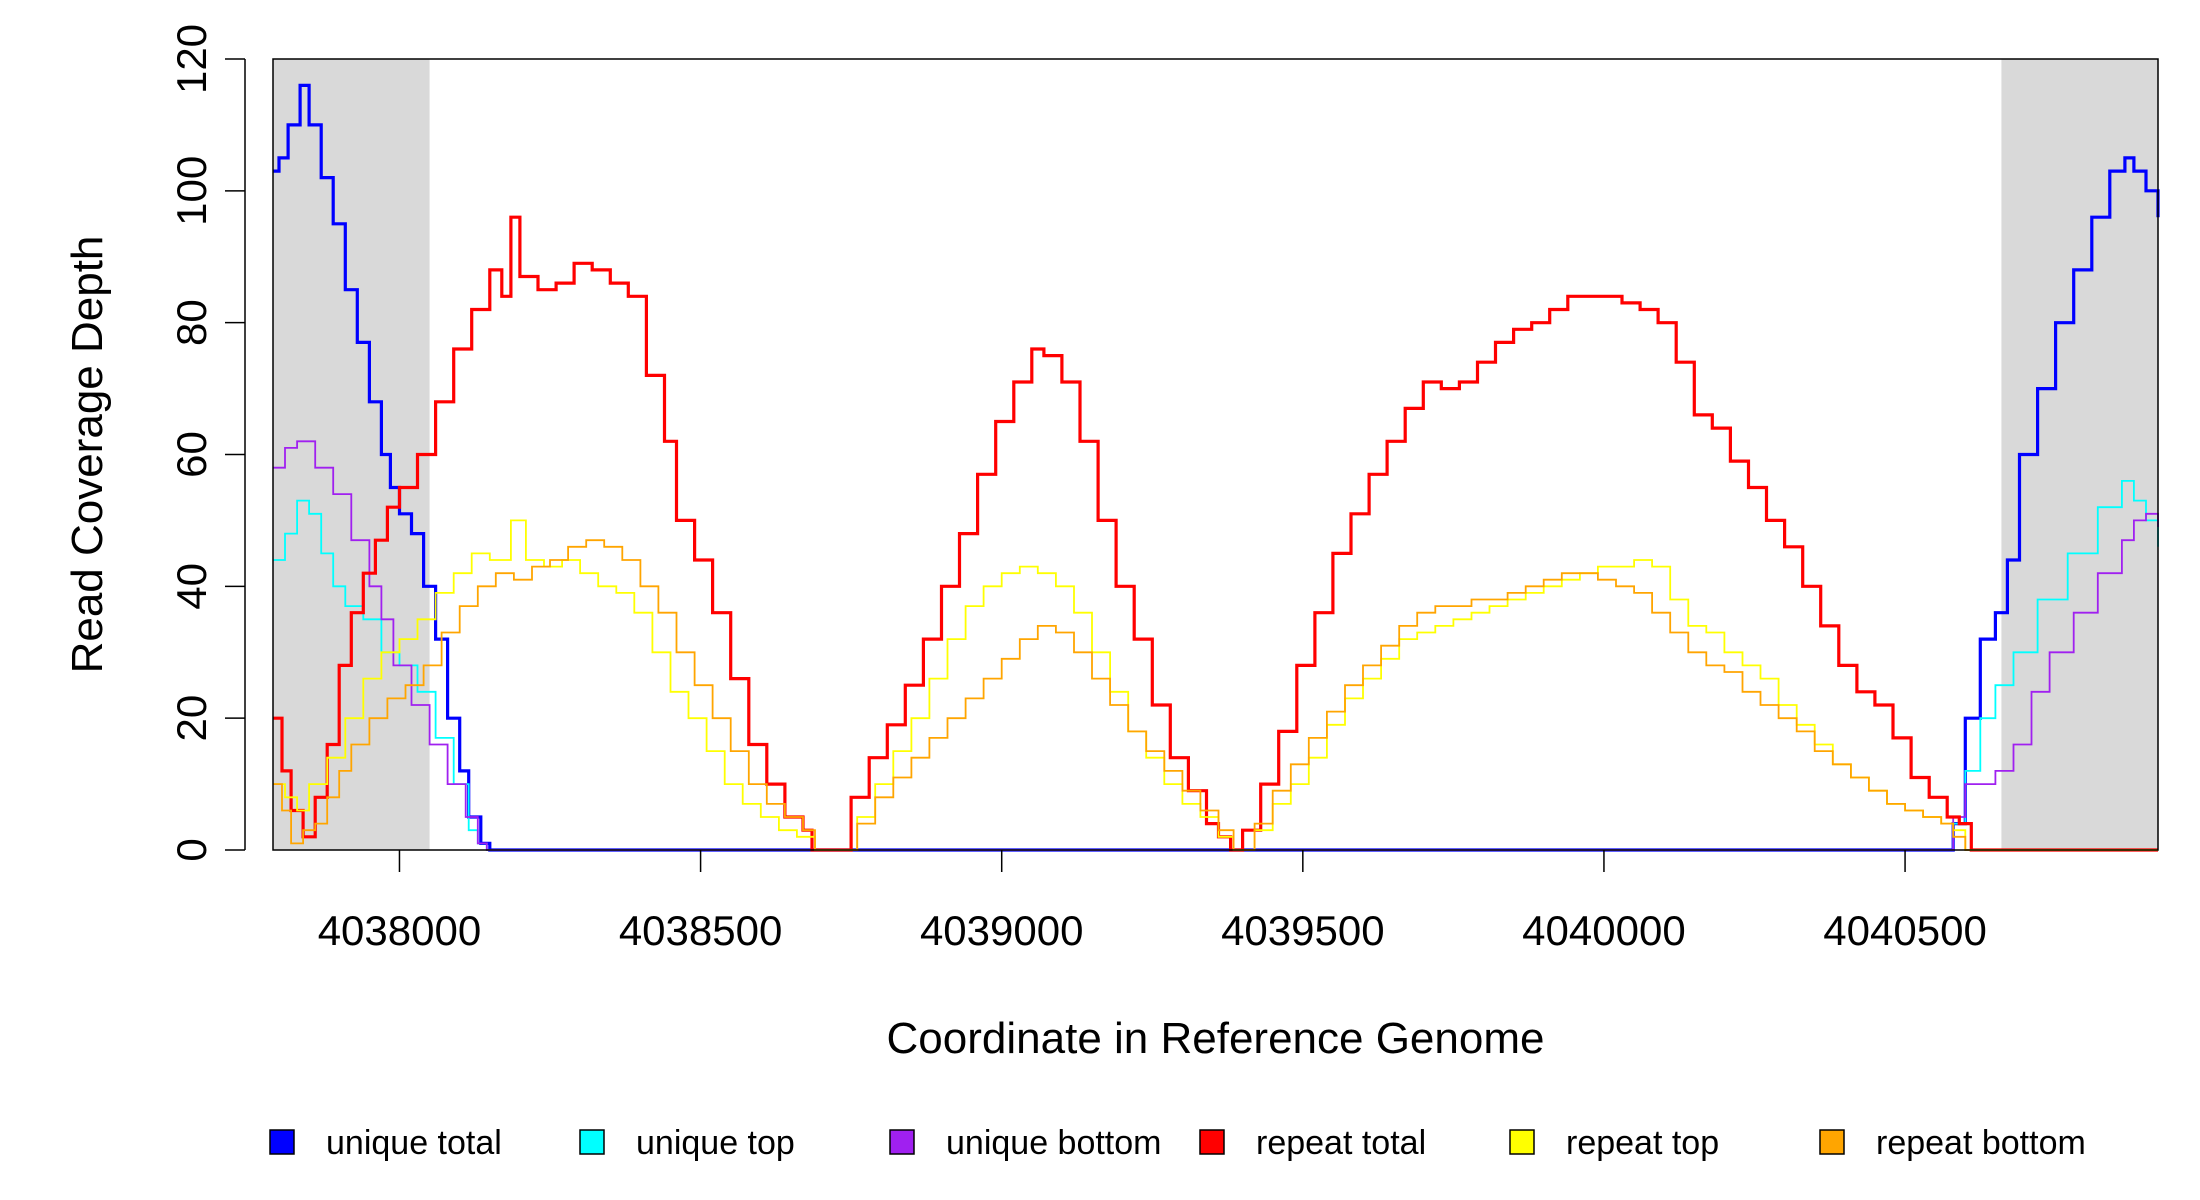  What do you see at coordinates (1212, 1142) in the screenshot?
I see `legend-swatch-repeat-total` at bounding box center [1212, 1142].